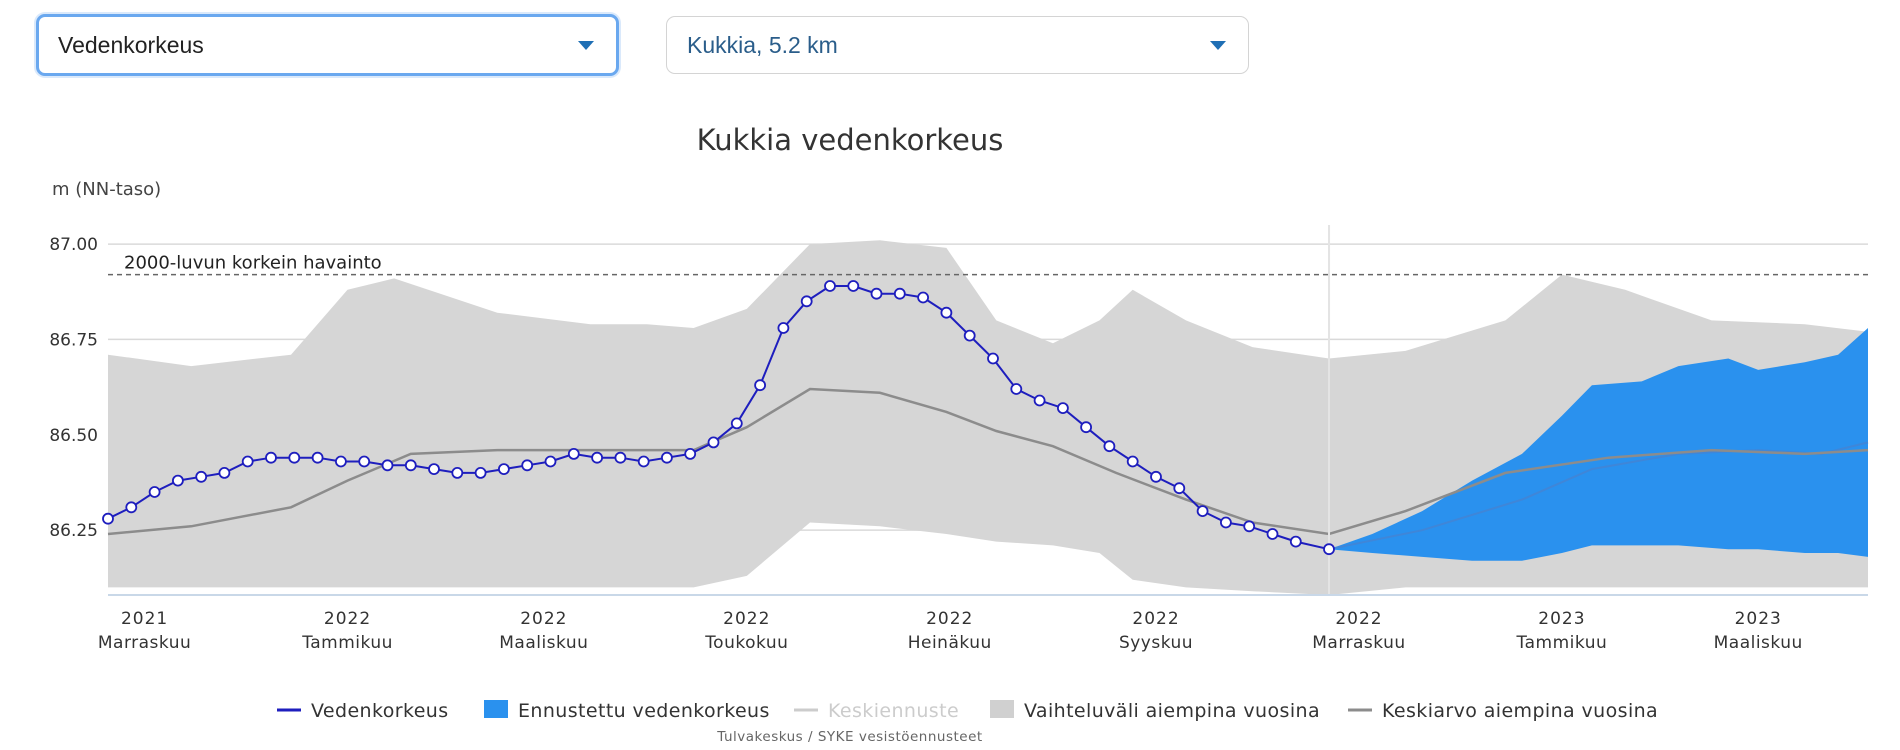 This screenshot has width=1900, height=750. I want to click on legend-label: Vedenkorkeus, so click(380, 711).